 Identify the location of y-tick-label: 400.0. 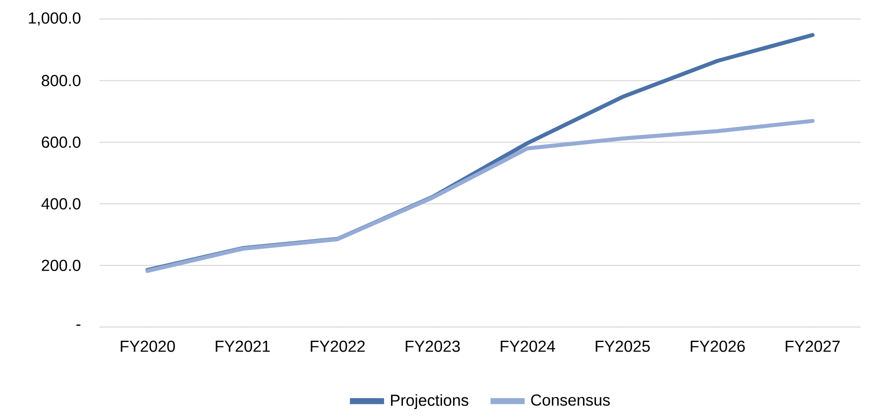
(60, 204).